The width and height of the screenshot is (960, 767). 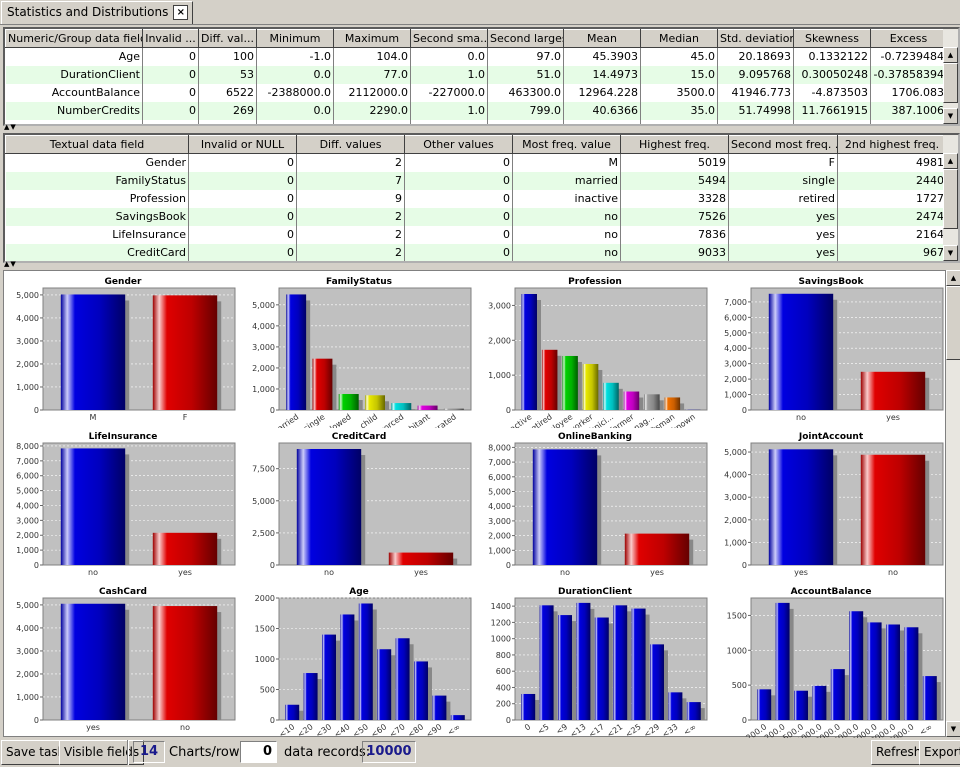 I want to click on bar-employee, so click(x=570, y=382).